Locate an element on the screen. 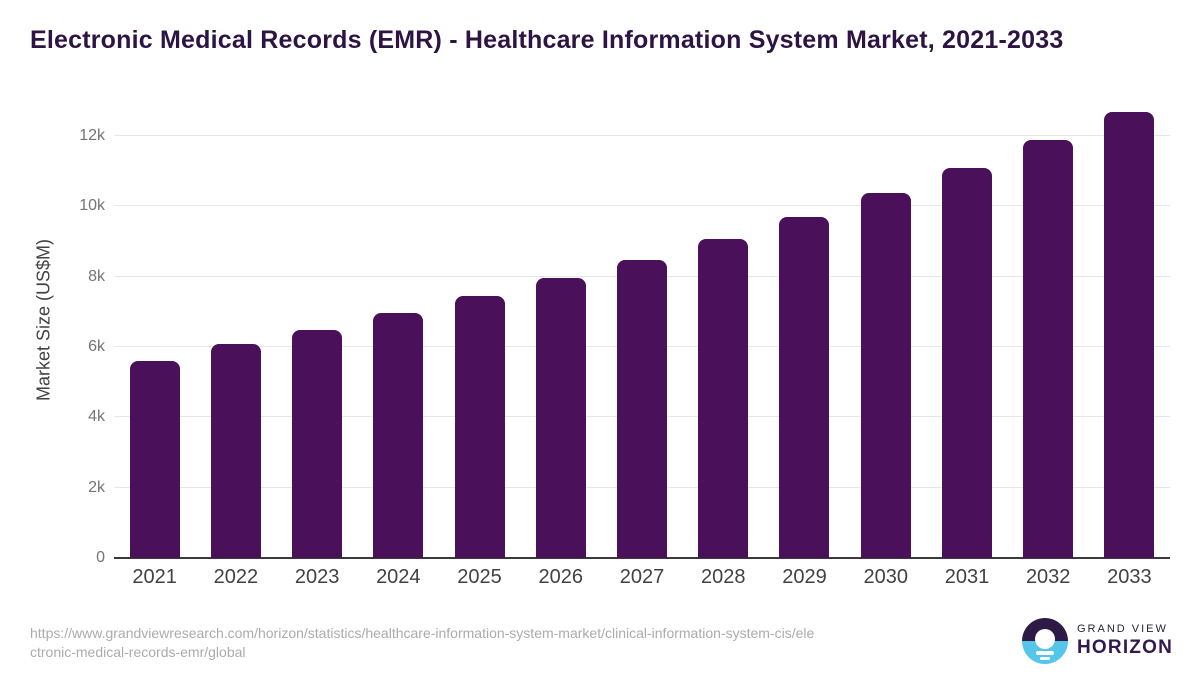  ytick-2k: 2k is located at coordinates (96, 487).